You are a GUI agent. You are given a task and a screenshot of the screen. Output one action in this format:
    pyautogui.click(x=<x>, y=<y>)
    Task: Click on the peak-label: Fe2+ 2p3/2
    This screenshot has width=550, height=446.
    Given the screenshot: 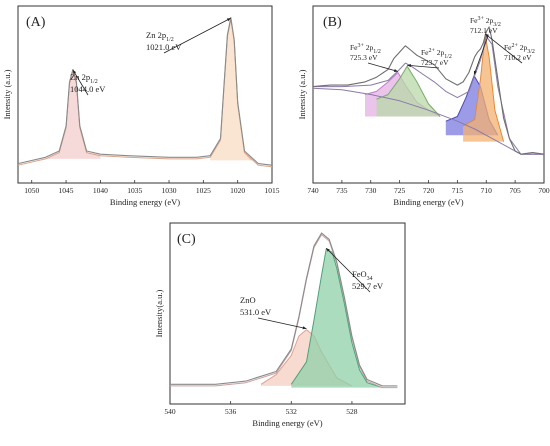 What is the action you would take?
    pyautogui.click(x=519, y=49)
    